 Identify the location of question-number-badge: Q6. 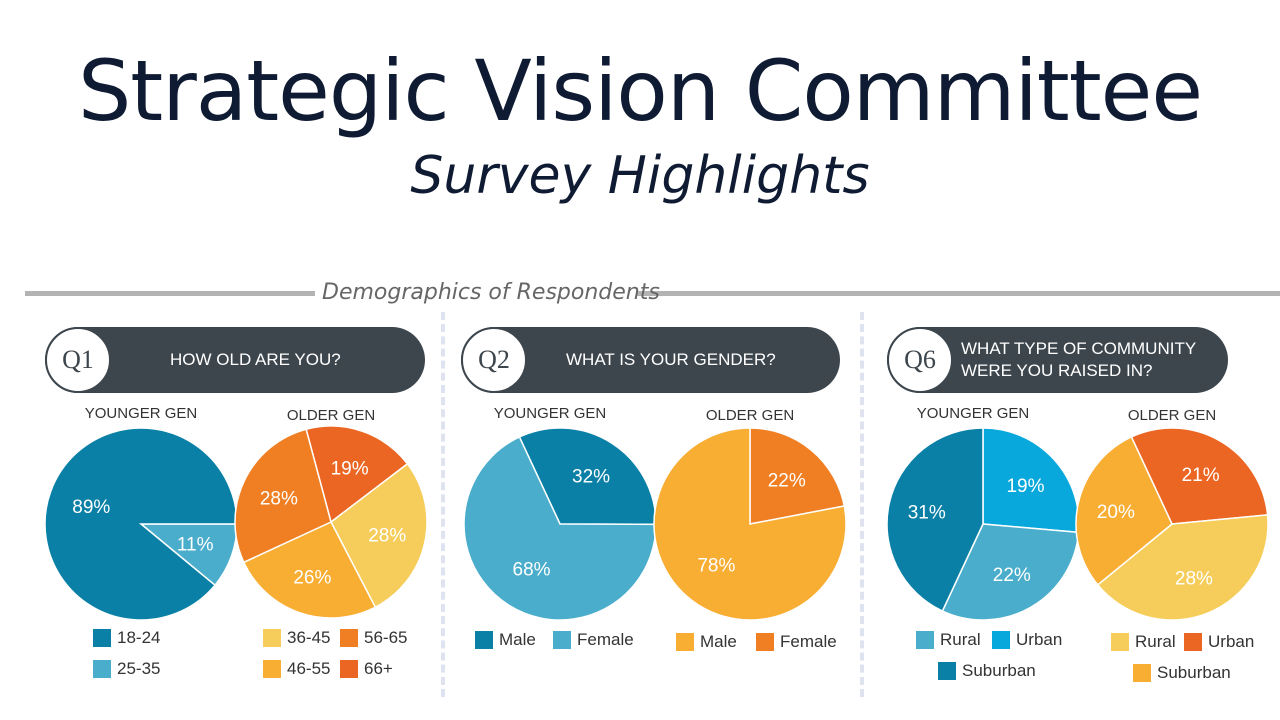
(920, 360).